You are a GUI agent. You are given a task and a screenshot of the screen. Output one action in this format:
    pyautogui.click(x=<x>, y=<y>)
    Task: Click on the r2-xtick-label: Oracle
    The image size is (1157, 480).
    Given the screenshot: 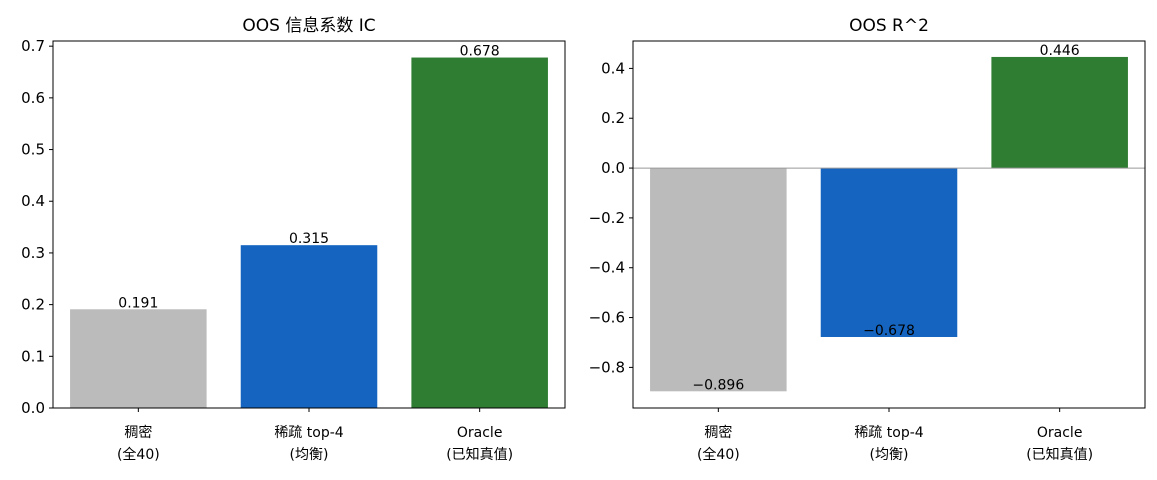 What is the action you would take?
    pyautogui.click(x=1060, y=433)
    